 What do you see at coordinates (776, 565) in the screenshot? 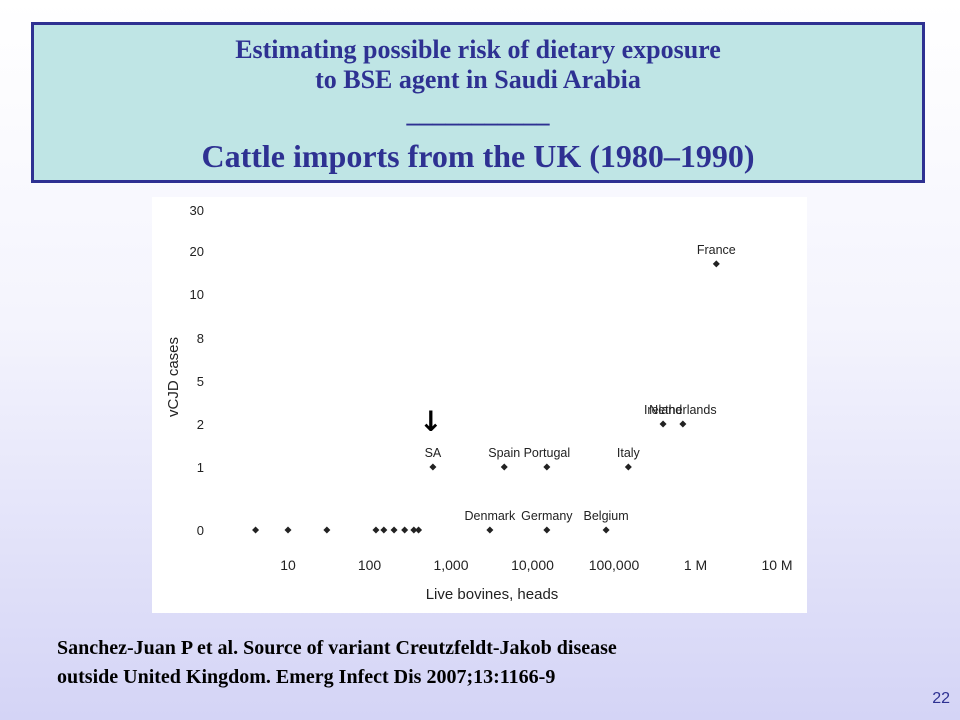
I see `x-tick-label: 10 M` at bounding box center [776, 565].